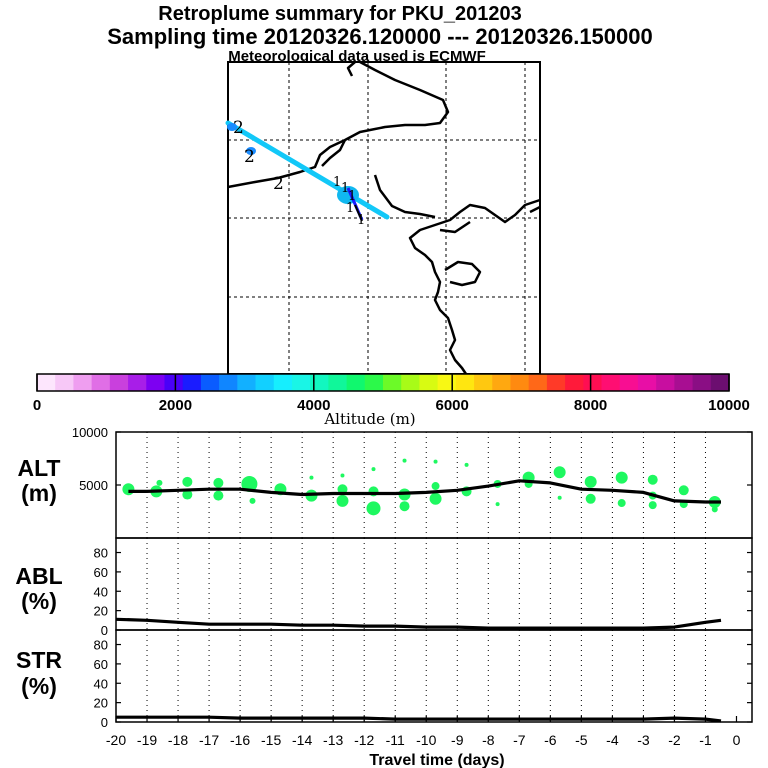 This screenshot has height=768, width=768. I want to click on x-tick-label: -7, so click(519, 740).